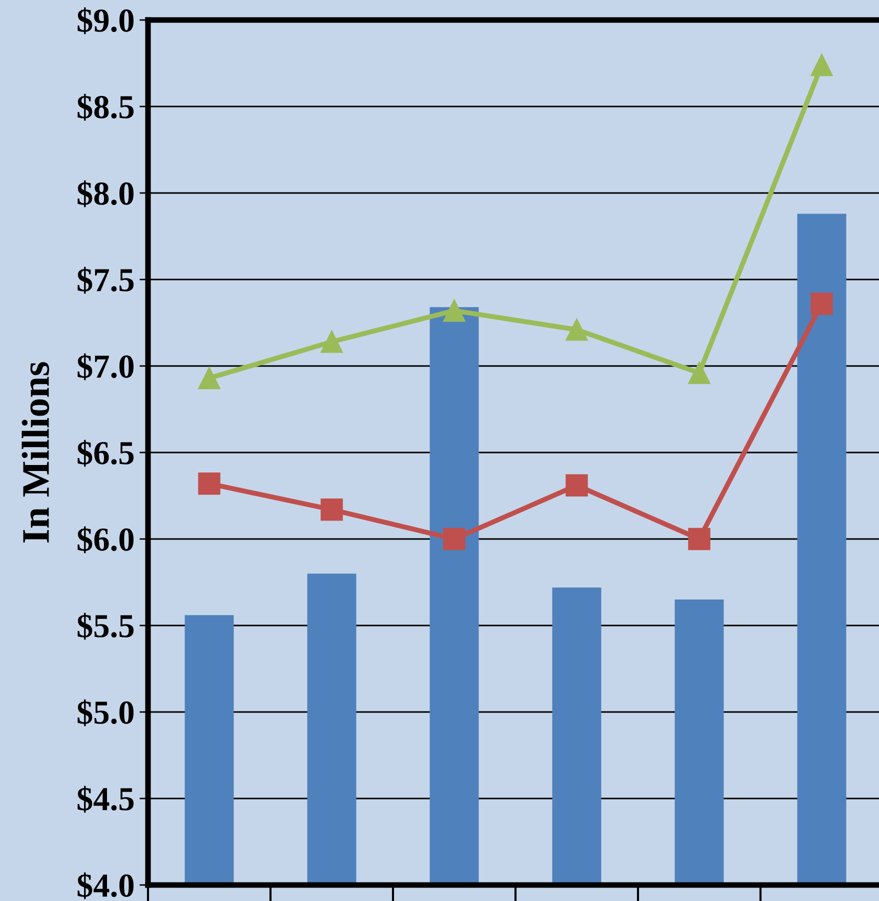 The image size is (879, 901). What do you see at coordinates (36, 452) in the screenshot?
I see `y-axis-title: In Millions` at bounding box center [36, 452].